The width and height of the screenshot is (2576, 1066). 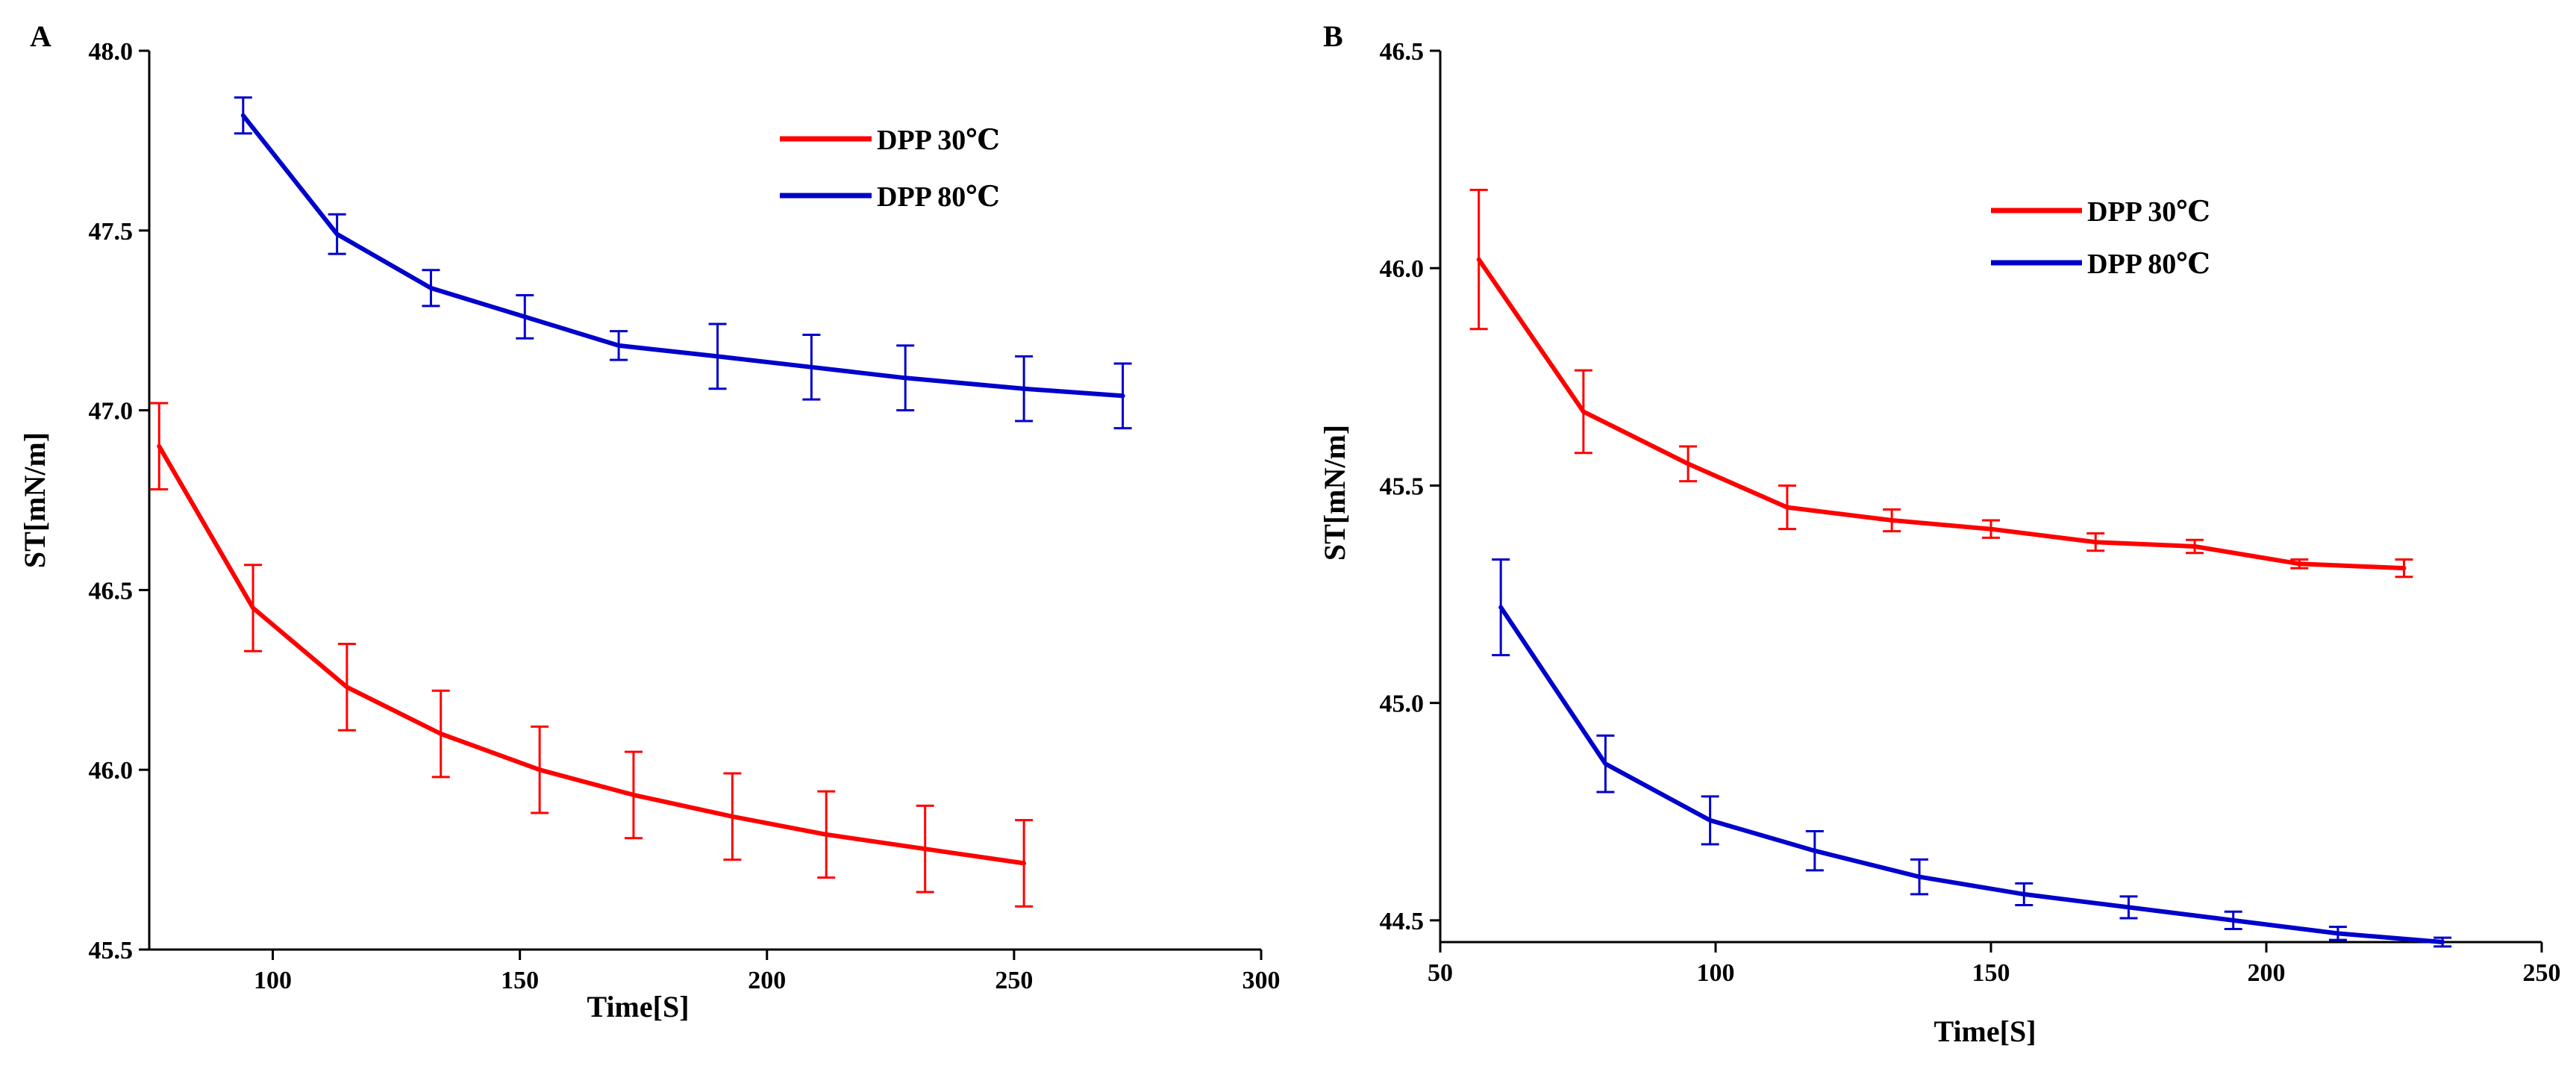 What do you see at coordinates (1991, 973) in the screenshot?
I see `panel-b-x-tick-label: 150` at bounding box center [1991, 973].